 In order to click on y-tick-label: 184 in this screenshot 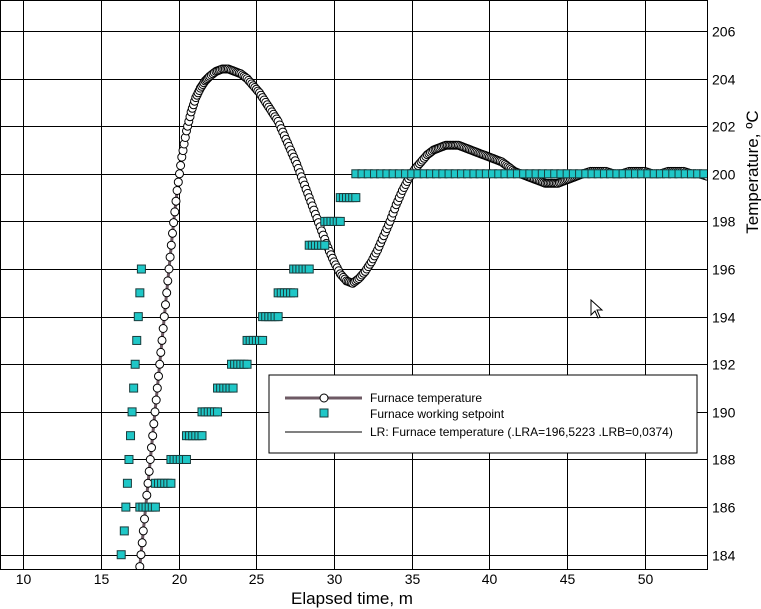, I will do `click(724, 556)`.